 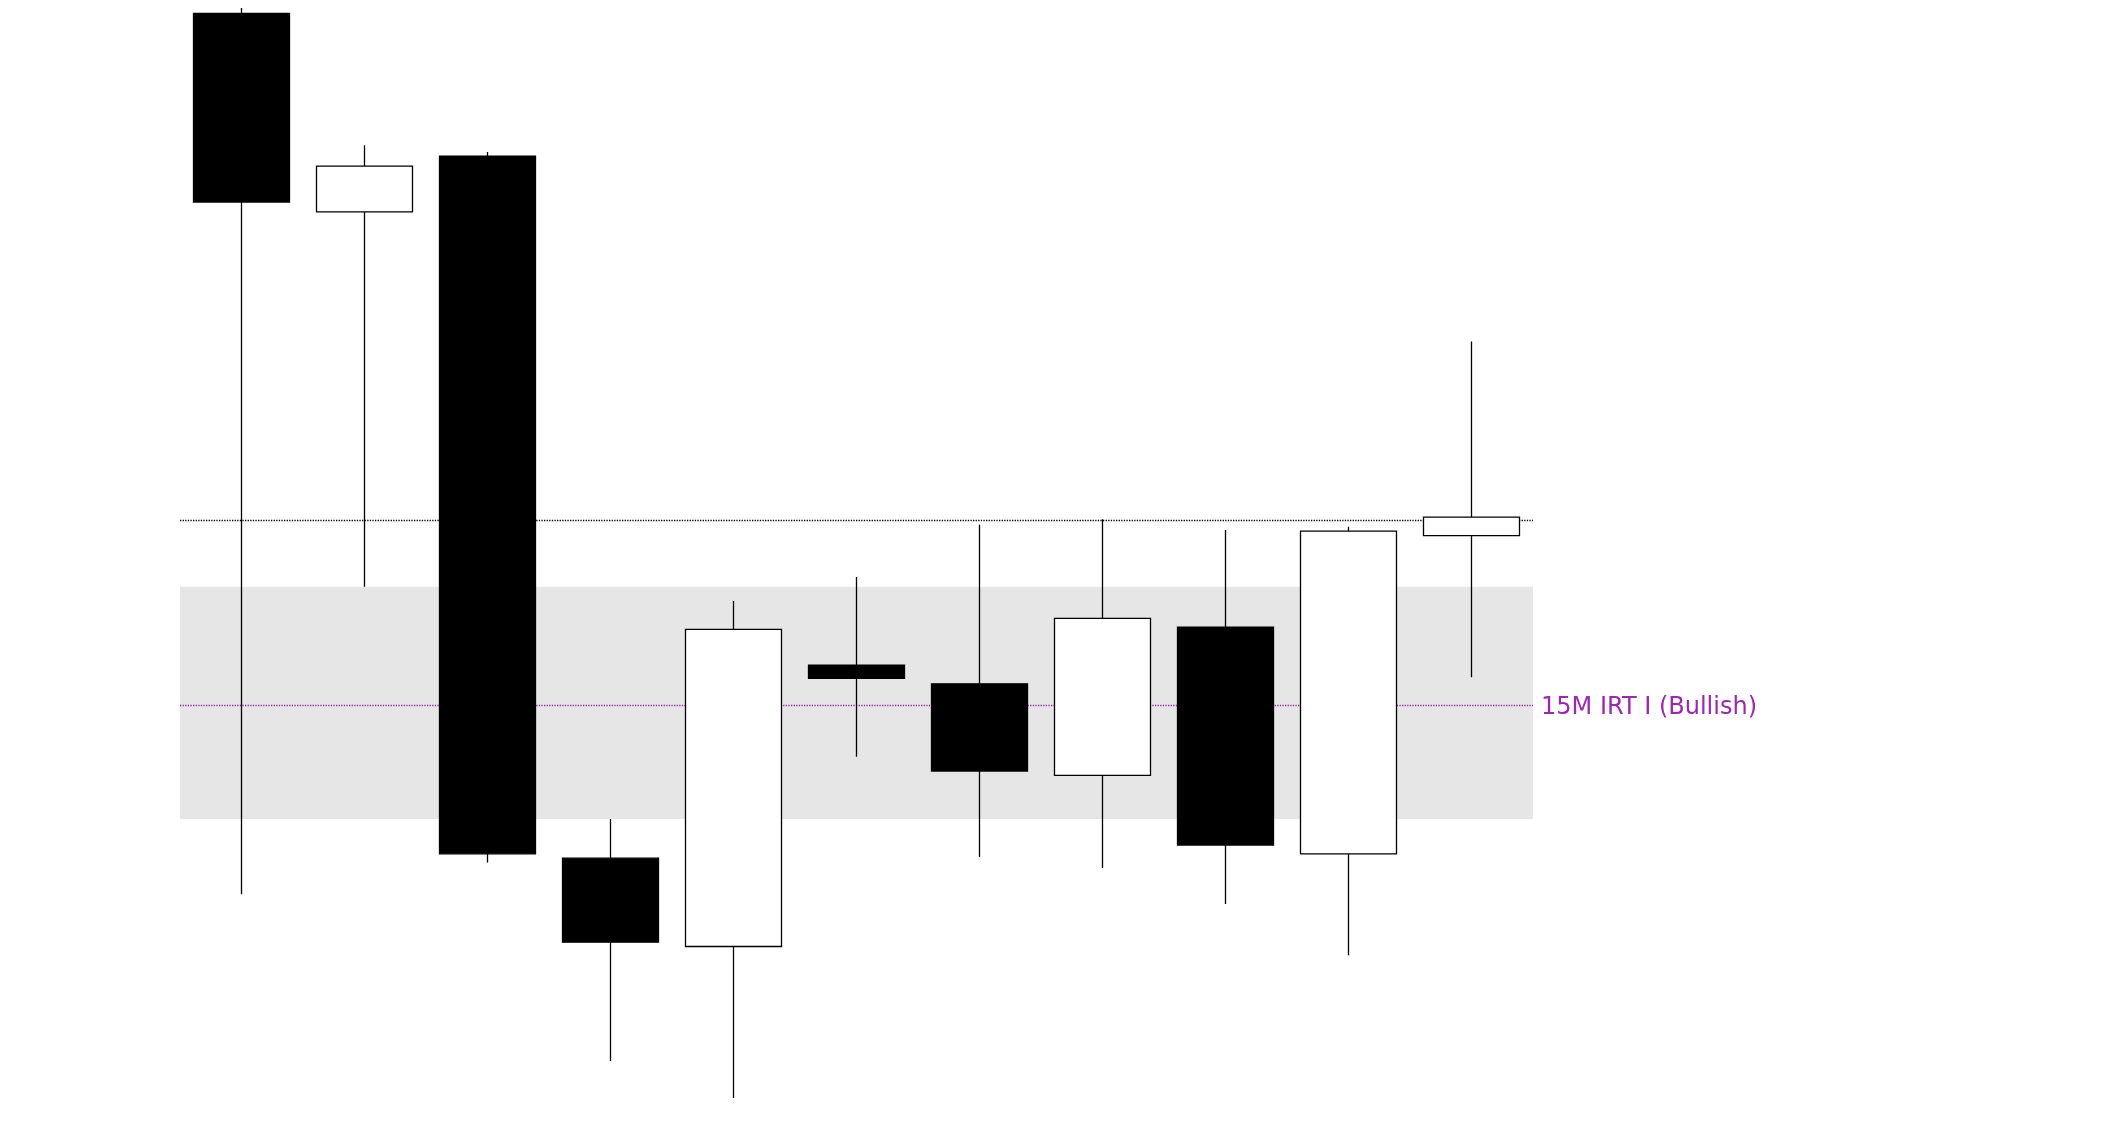 I want to click on ref-line-label: 15M IRT I (Bullish), so click(x=1649, y=705).